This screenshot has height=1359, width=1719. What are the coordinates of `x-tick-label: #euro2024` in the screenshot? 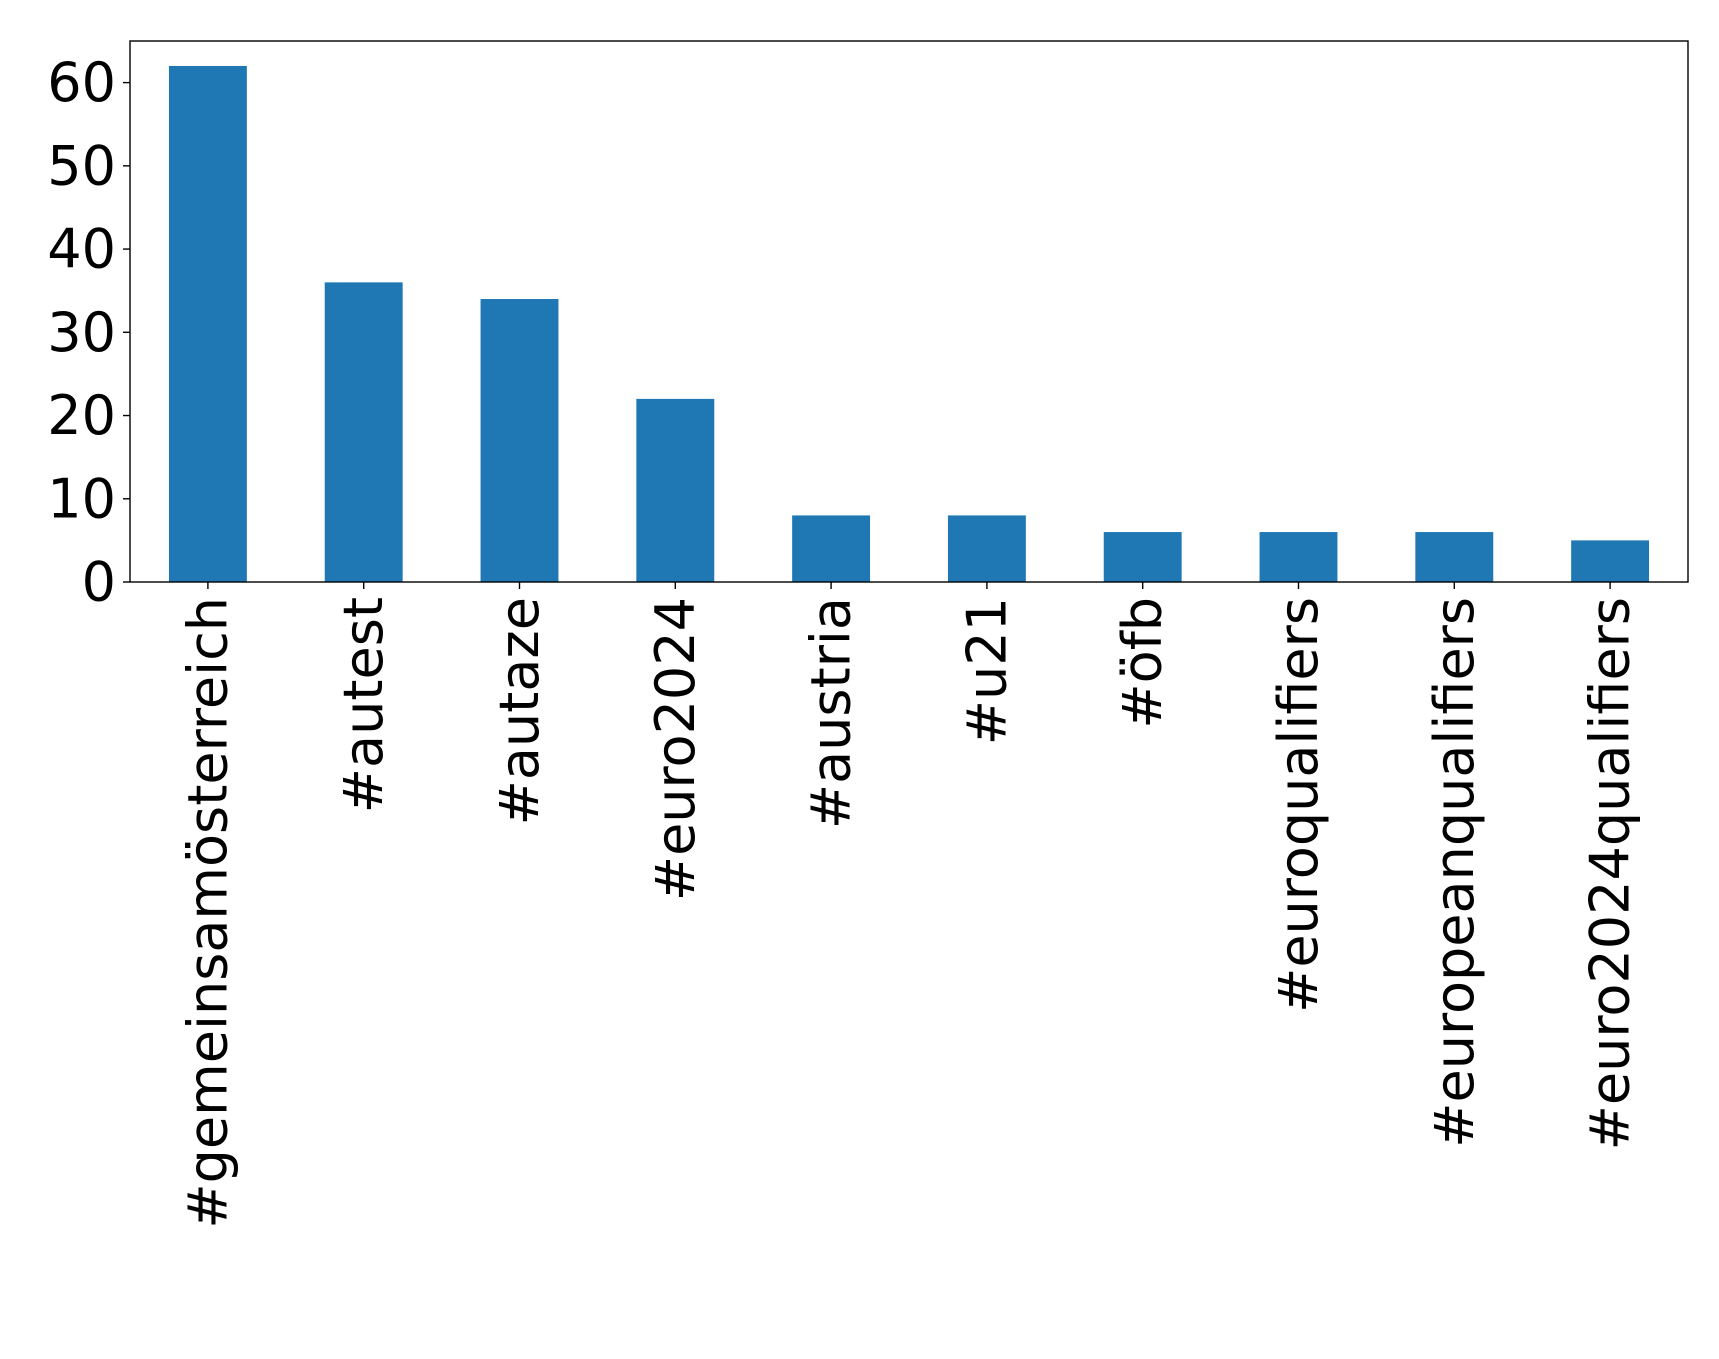 It's located at (675, 749).